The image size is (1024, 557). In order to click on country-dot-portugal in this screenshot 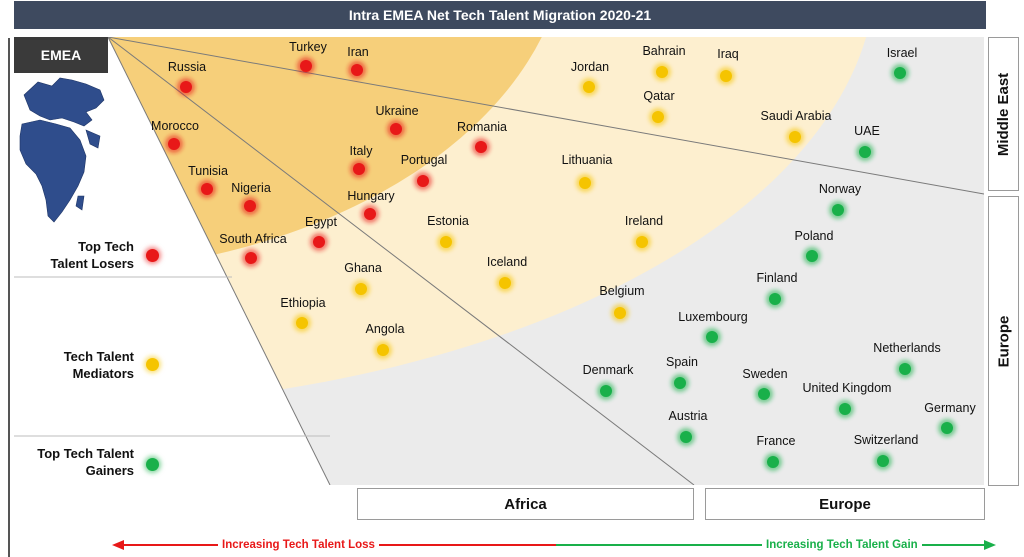, I will do `click(423, 181)`.